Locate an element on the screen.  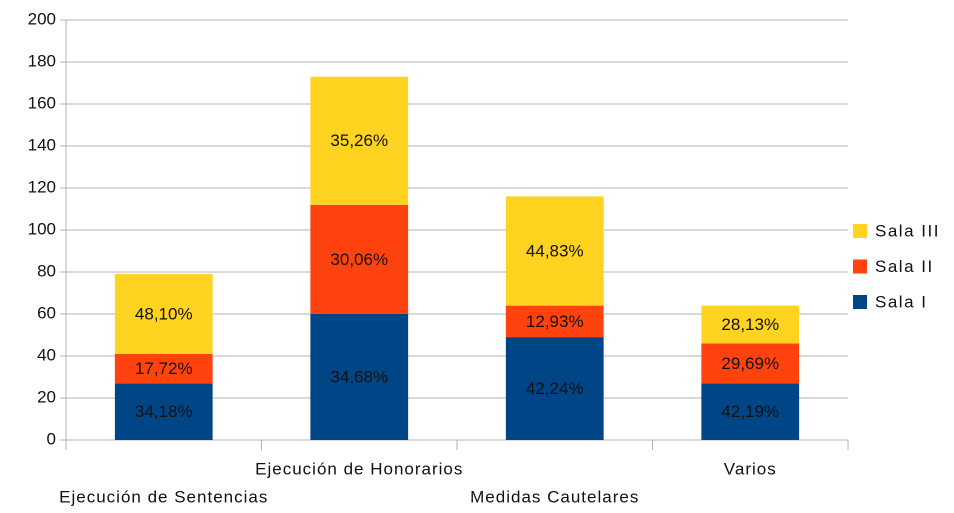
data-label: 17,72% is located at coordinates (164, 368).